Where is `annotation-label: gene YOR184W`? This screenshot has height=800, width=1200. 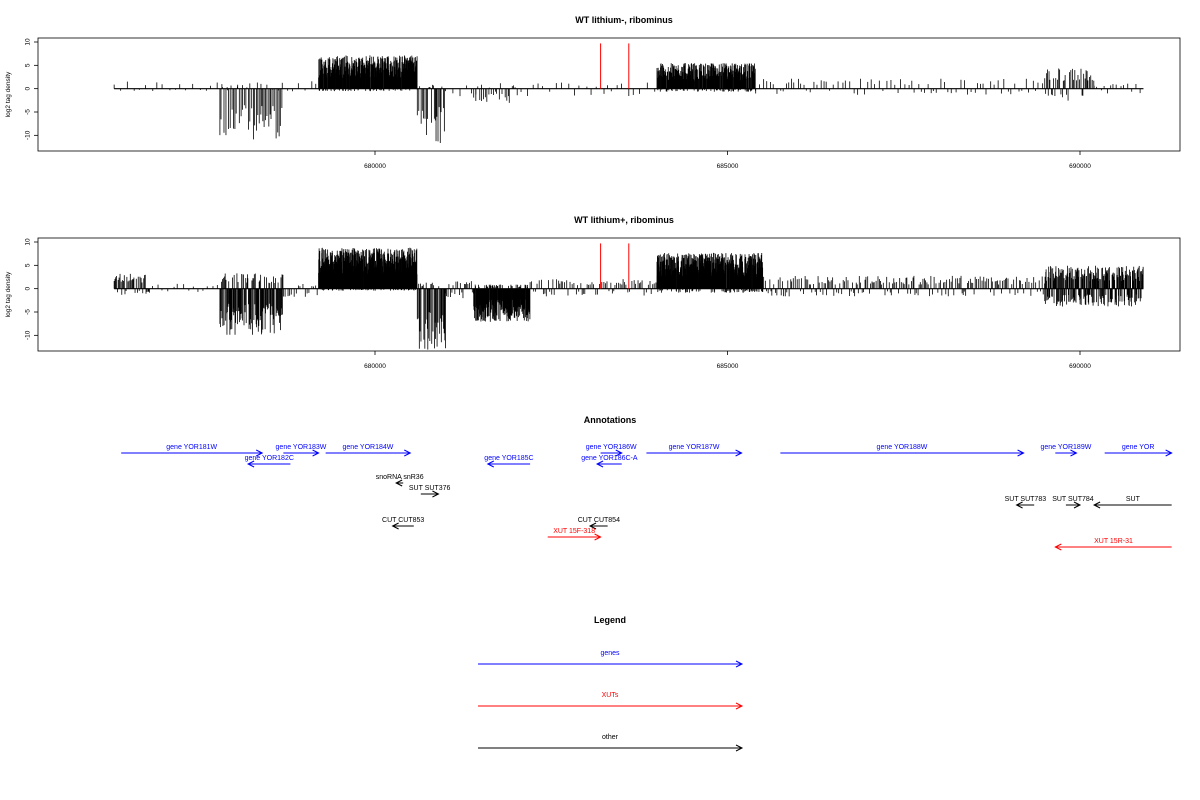
annotation-label: gene YOR184W is located at coordinates (368, 447).